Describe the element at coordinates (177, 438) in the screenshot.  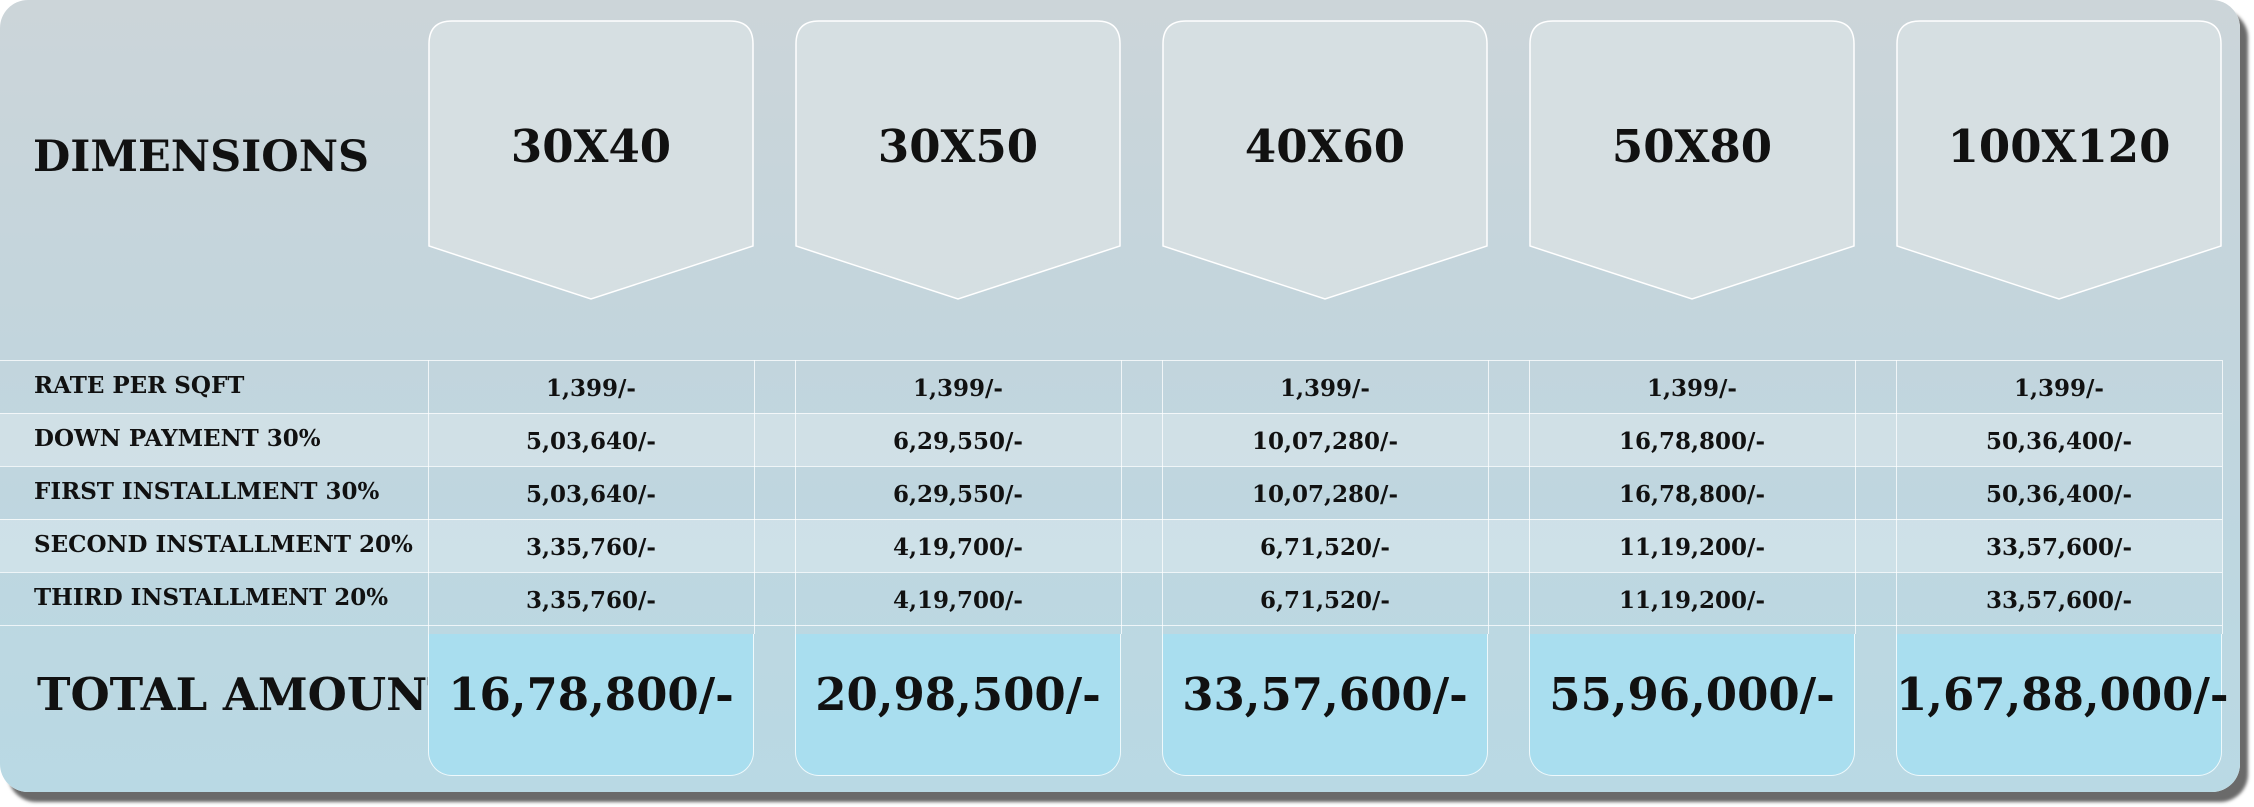
I see `row-label: DOWN PAYMENT 30%` at that location.